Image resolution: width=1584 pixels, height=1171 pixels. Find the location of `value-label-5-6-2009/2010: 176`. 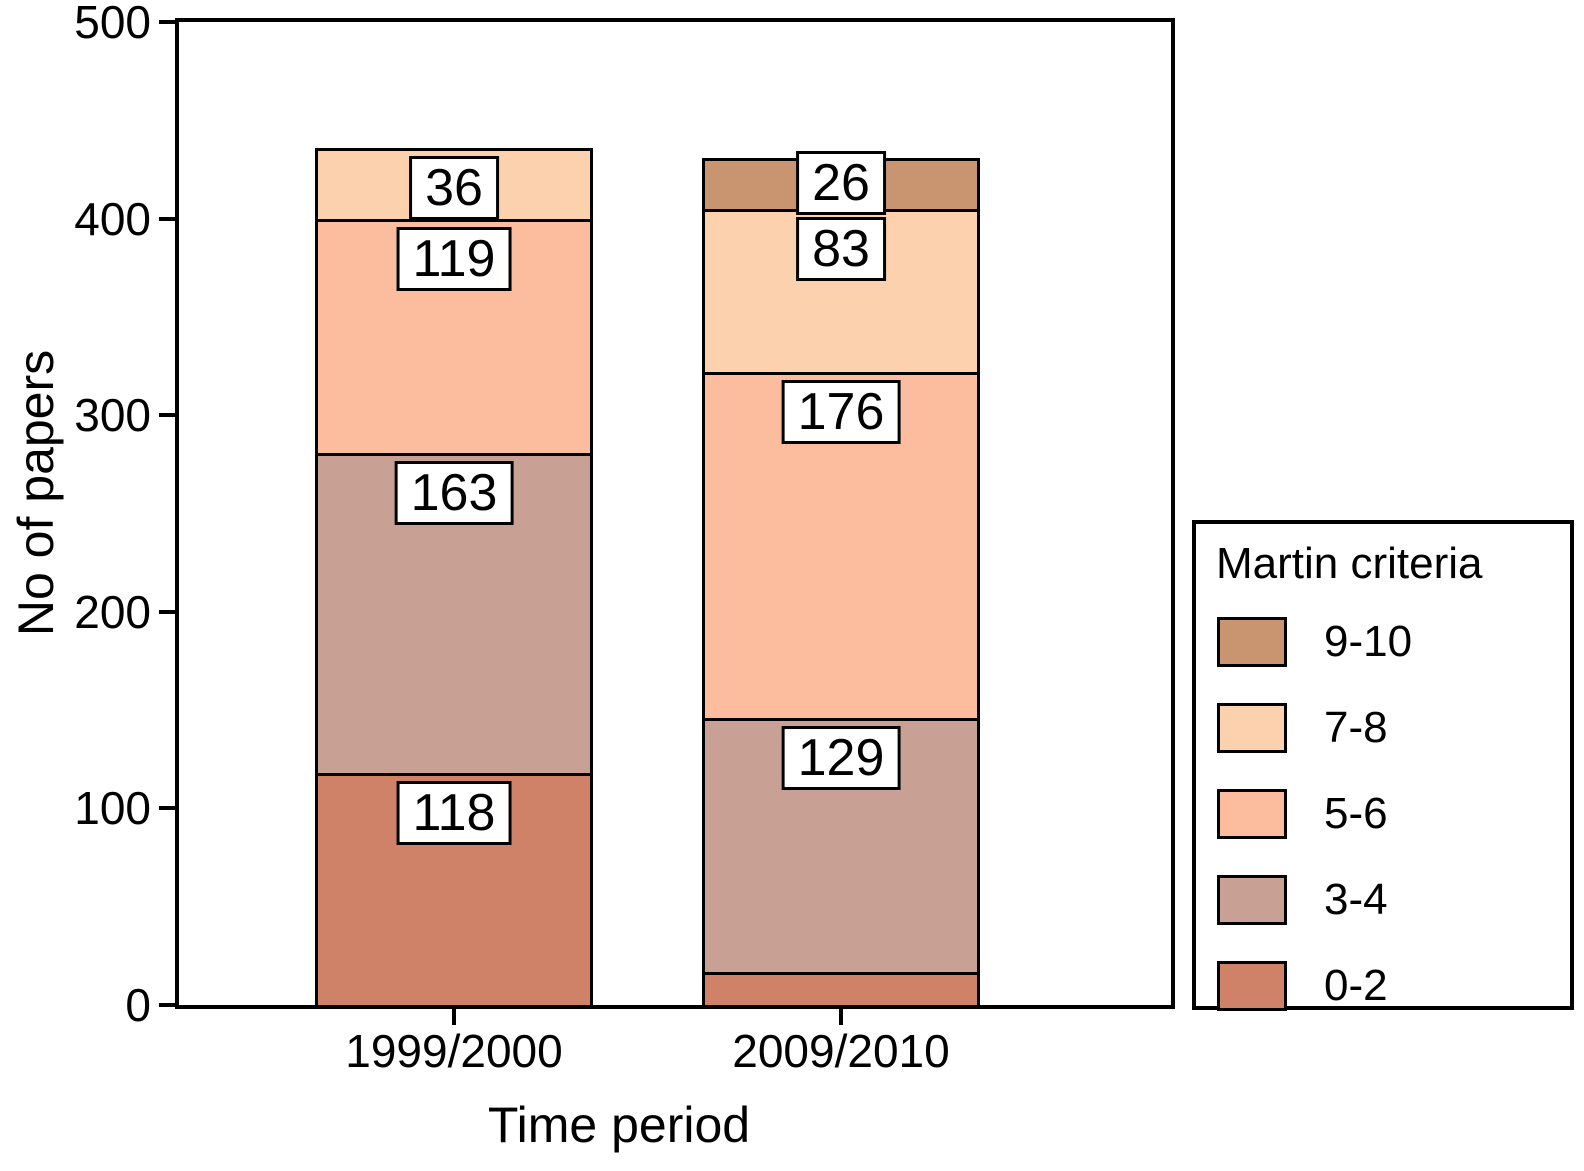

value-label-5-6-2009/2010: 176 is located at coordinates (841, 411).